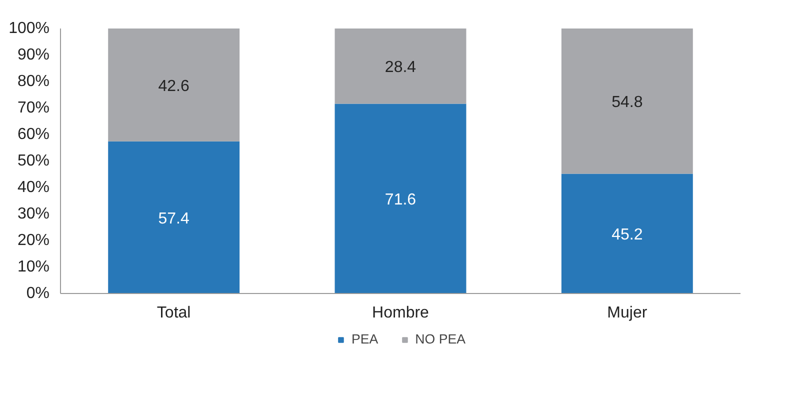  I want to click on data-label: 54.8, so click(627, 103).